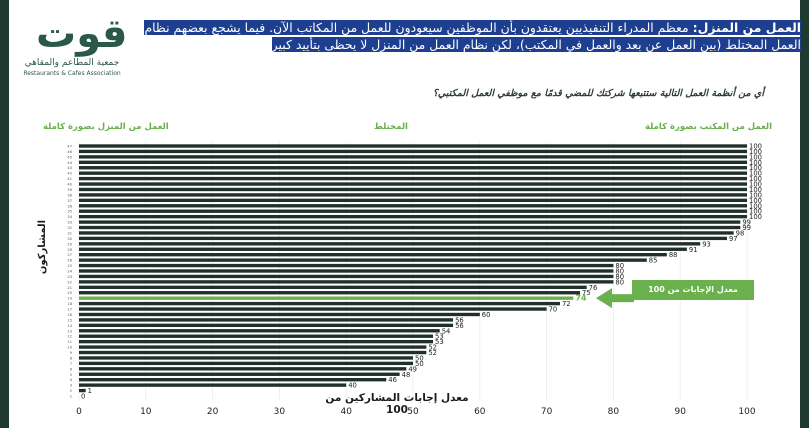  I want to click on bar-value-label: 53, so click(439, 337).